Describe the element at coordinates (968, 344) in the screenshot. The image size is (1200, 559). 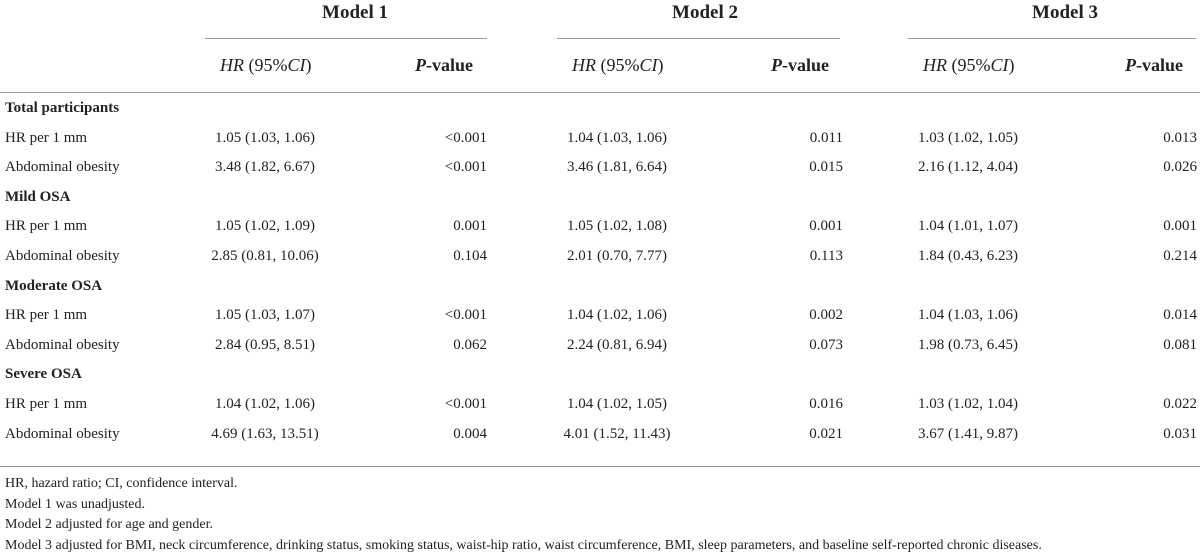
I see `hr-cell: 1.98 (0.73, 6.45)` at that location.